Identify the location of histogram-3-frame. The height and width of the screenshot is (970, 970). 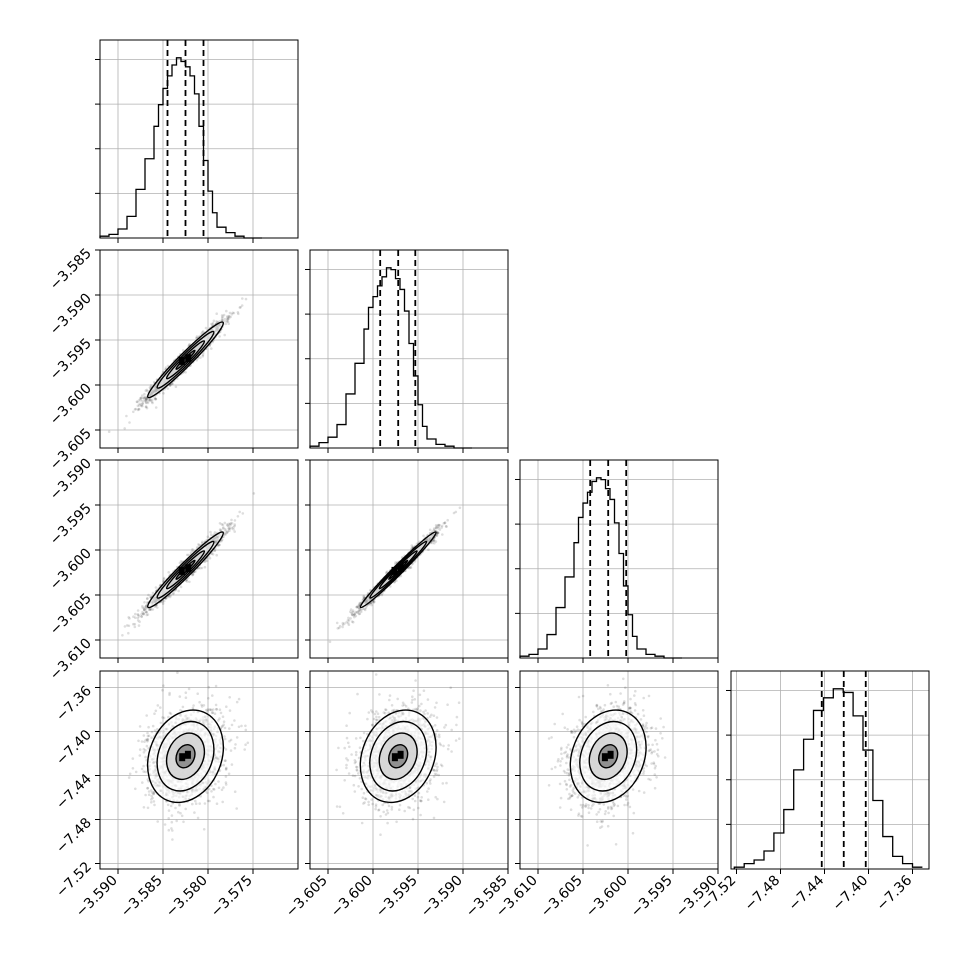
(830, 770).